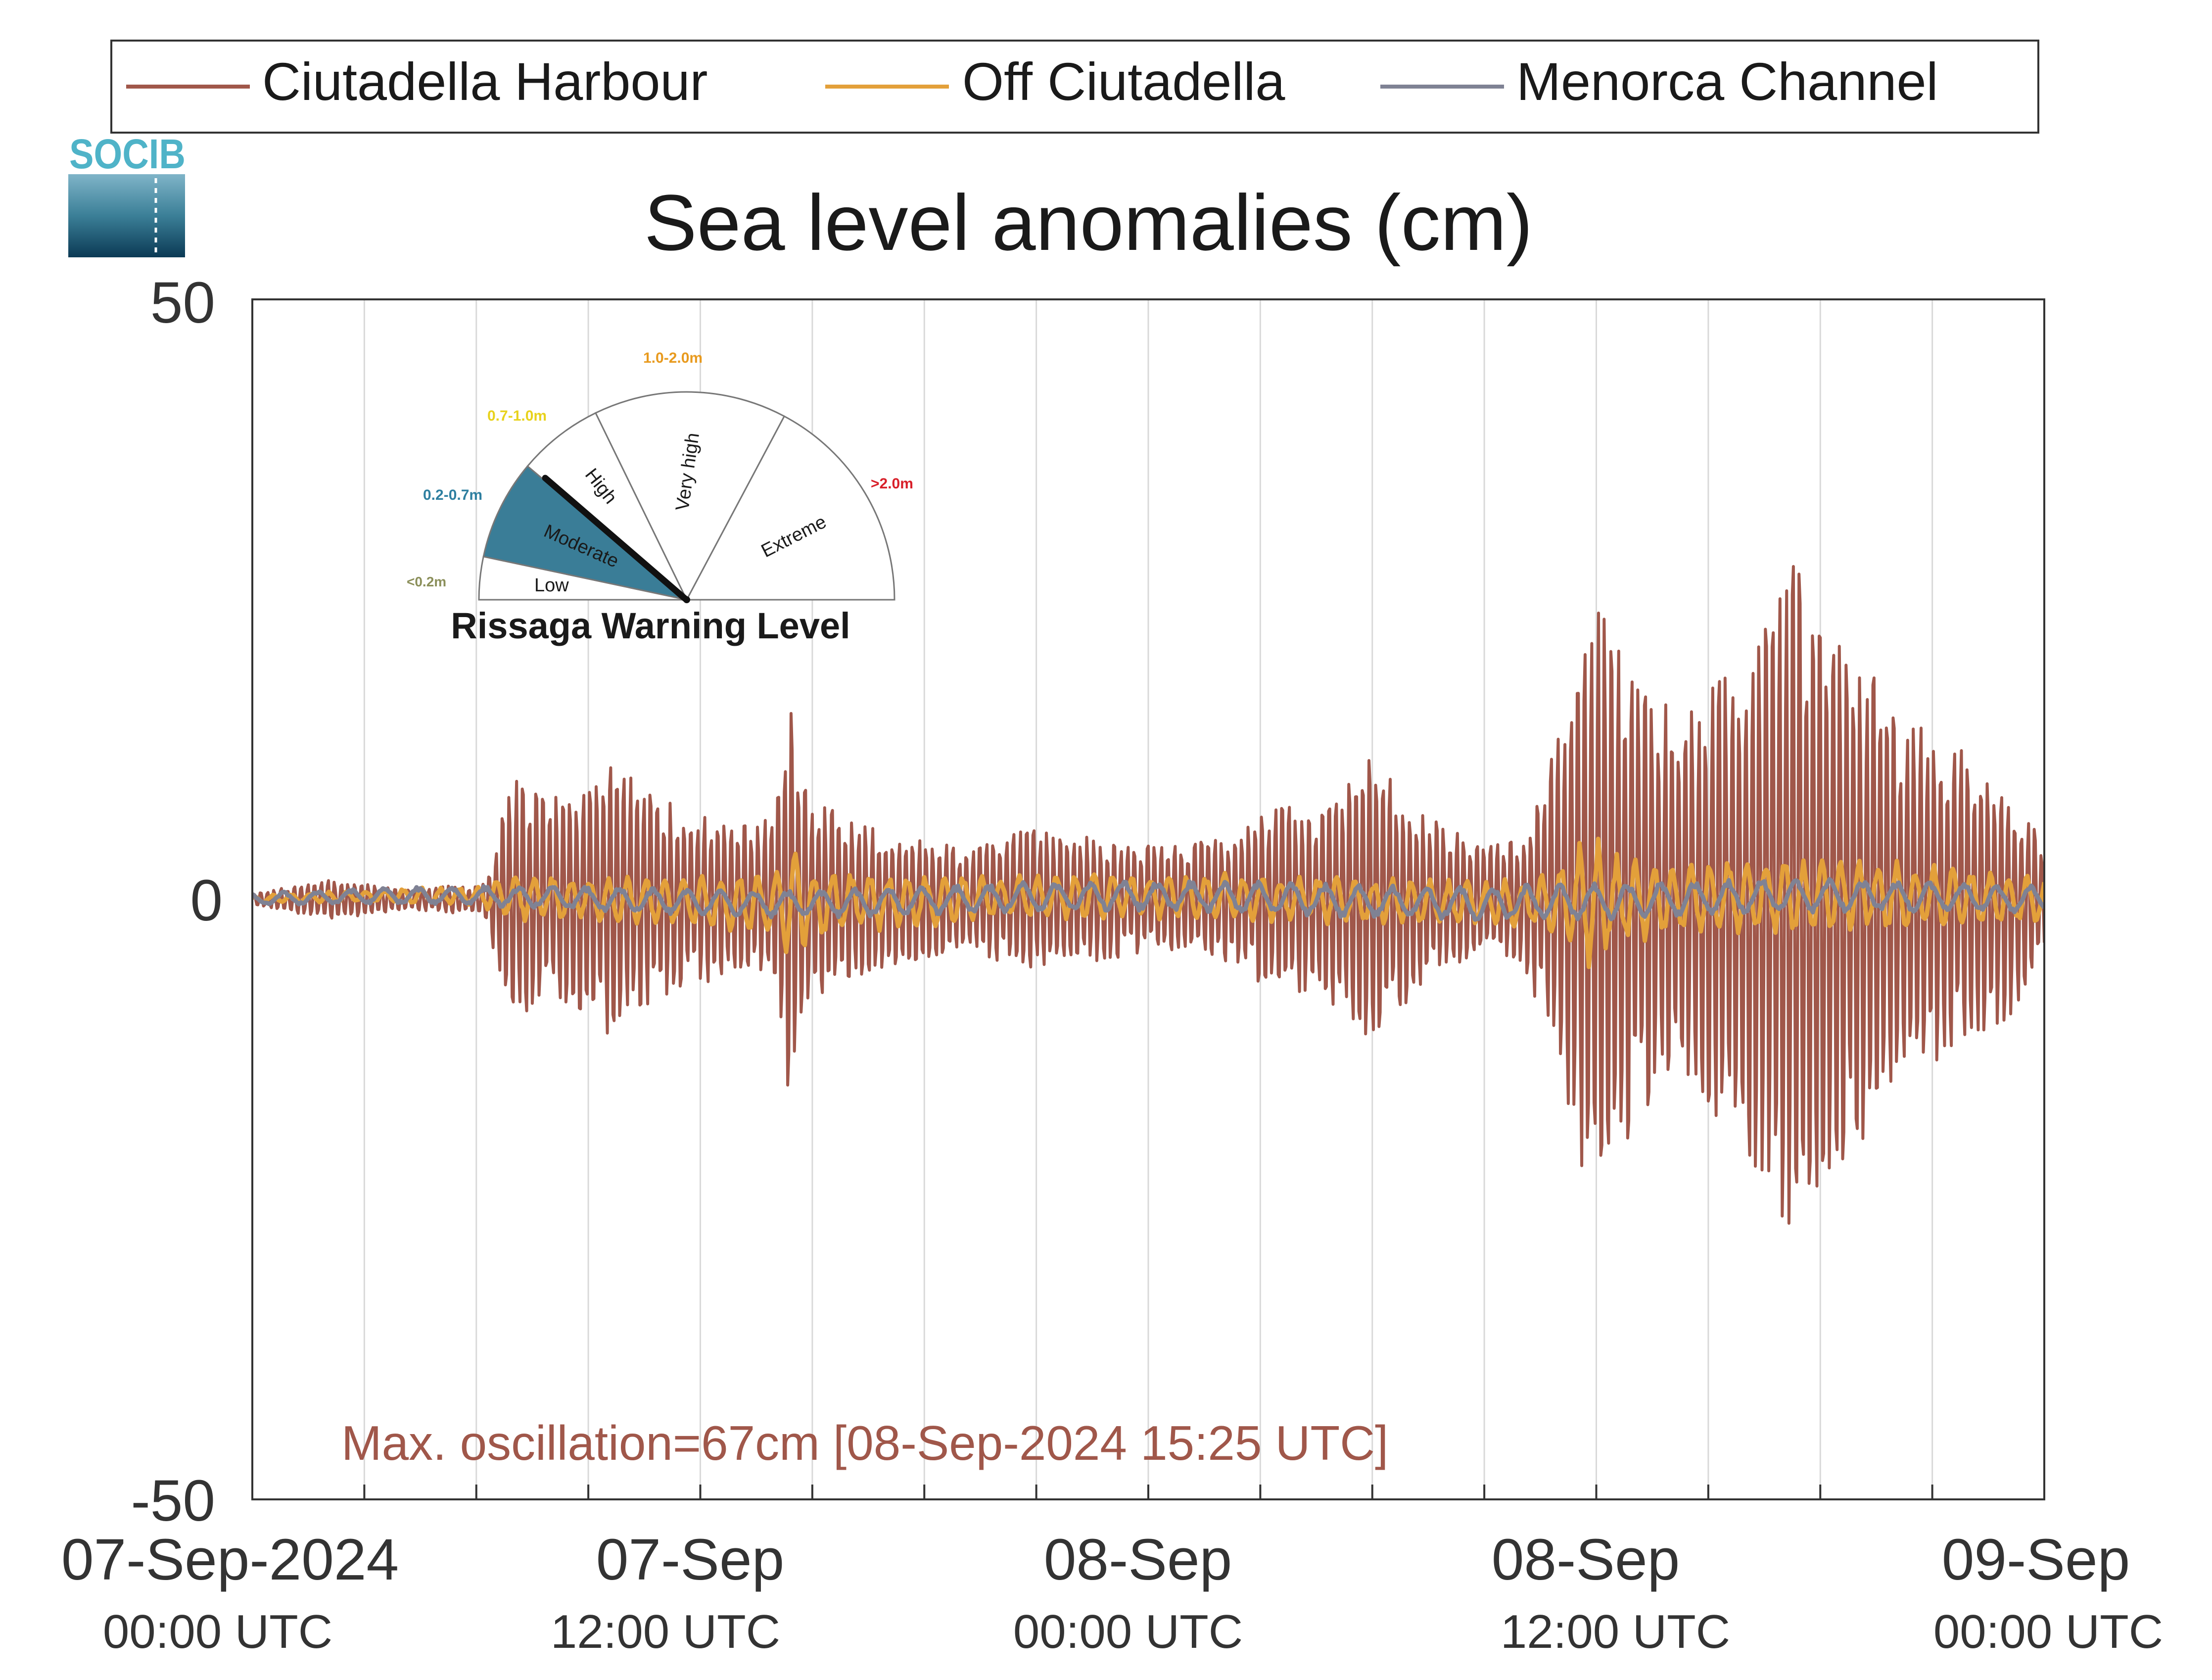 Image resolution: width=2212 pixels, height=1680 pixels. I want to click on x-tick-label-4-date: 09-Sep, so click(2036, 1560).